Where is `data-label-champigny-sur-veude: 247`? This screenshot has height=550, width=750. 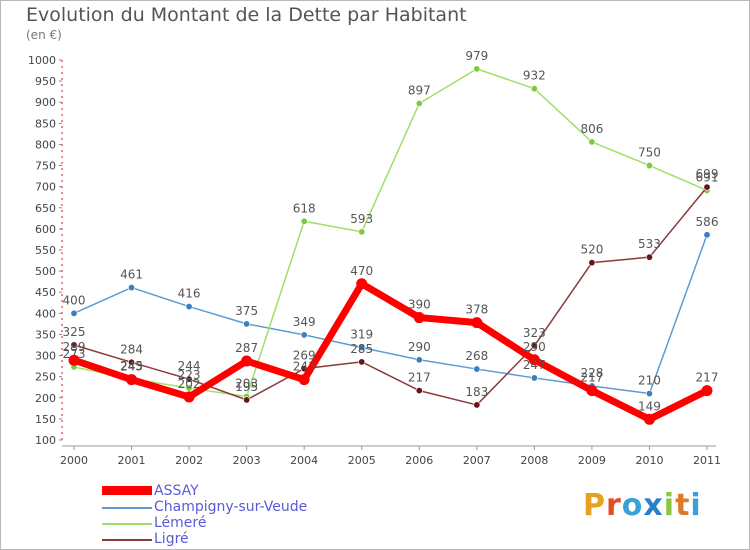
data-label-champigny-sur-veude: 247 is located at coordinates (534, 365).